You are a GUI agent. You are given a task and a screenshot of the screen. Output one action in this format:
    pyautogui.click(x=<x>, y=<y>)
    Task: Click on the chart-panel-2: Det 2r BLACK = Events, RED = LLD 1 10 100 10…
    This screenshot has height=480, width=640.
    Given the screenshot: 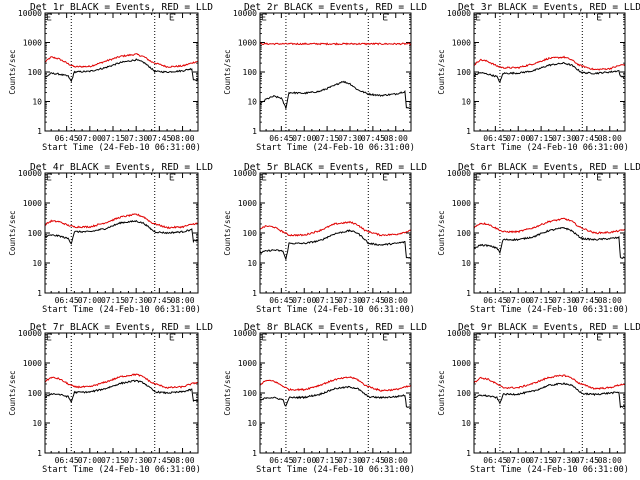 What is the action you would take?
    pyautogui.click(x=325, y=77)
    